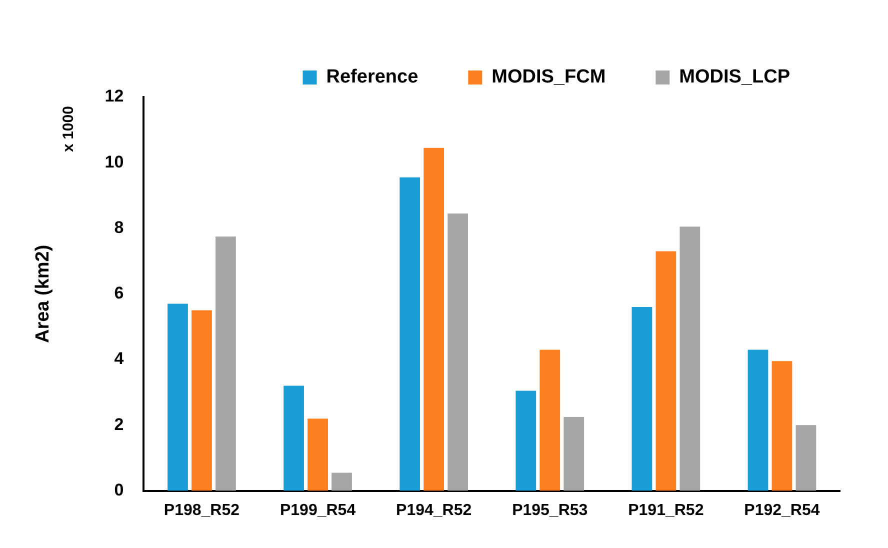 The width and height of the screenshot is (888, 548). I want to click on x-tick-label: P199_R54, so click(318, 510).